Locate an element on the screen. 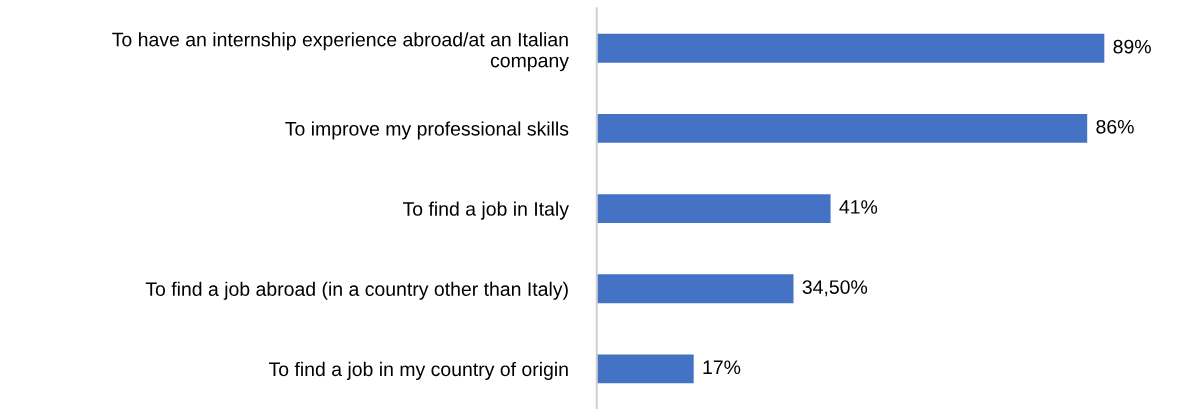 The width and height of the screenshot is (1177, 409). y-tick-label: To find a job abroad (in a country other than Italy) is located at coordinates (356, 290).